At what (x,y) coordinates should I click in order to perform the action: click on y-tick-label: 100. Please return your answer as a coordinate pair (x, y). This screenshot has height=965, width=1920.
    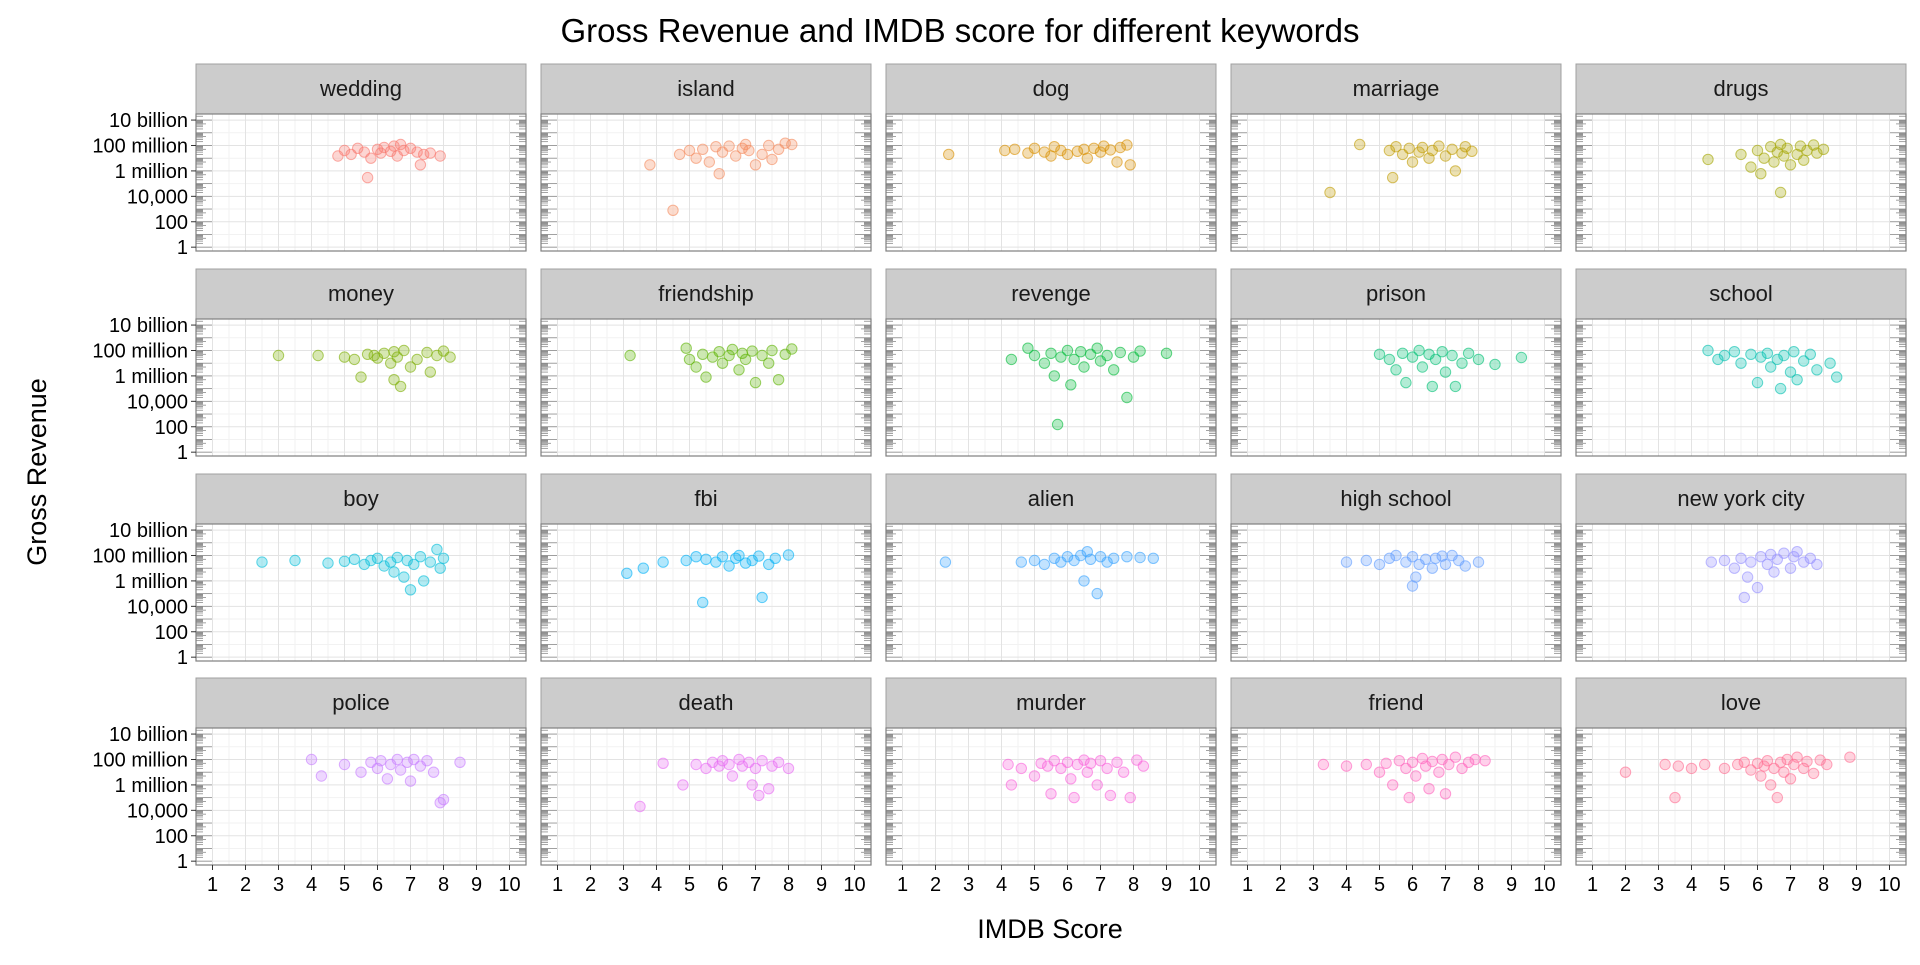
    Looking at the image, I should click on (171, 223).